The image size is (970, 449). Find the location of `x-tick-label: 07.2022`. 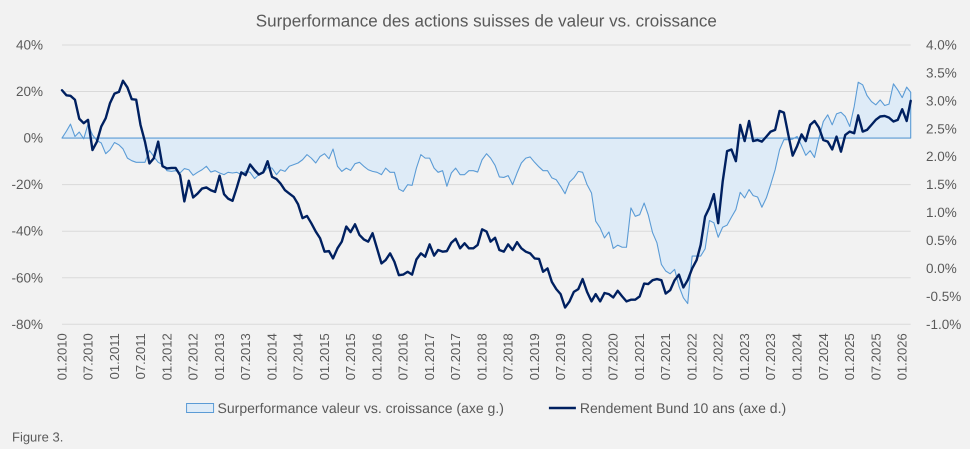

x-tick-label: 07.2022 is located at coordinates (718, 356).